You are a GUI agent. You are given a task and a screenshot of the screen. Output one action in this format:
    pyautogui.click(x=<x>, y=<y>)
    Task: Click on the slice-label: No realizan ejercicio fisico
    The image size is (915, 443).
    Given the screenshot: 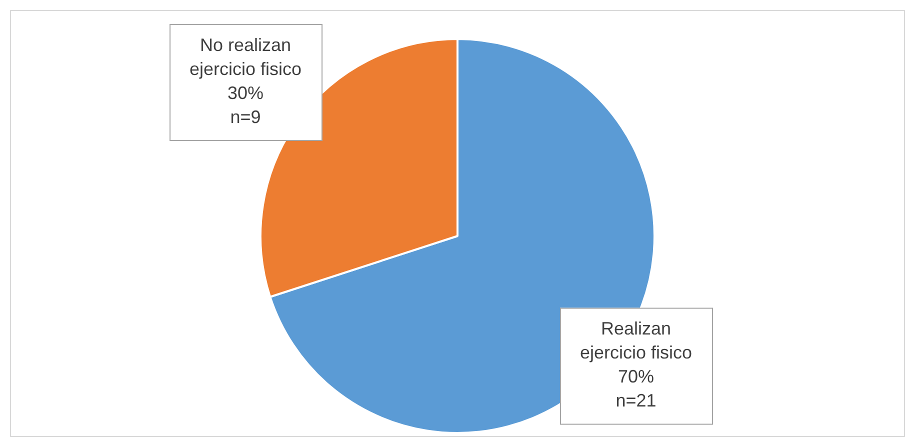 What is the action you would take?
    pyautogui.click(x=246, y=56)
    